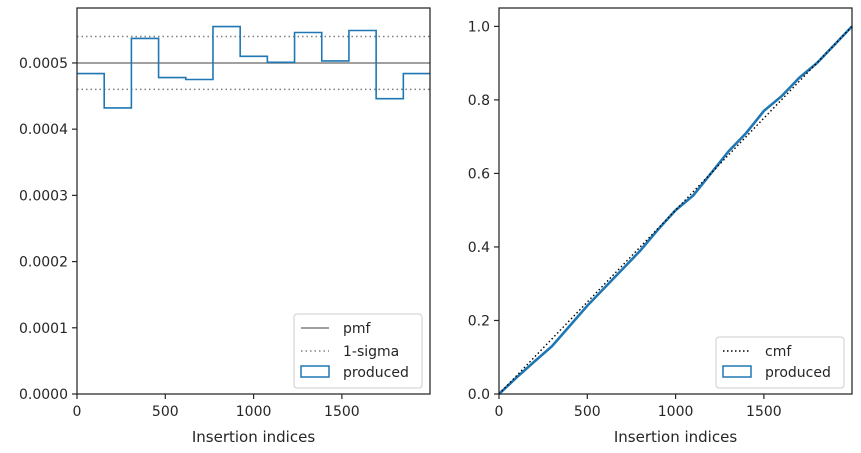  Describe the element at coordinates (675, 437) in the screenshot. I see `cmf-x-axis-label: Insertion indices` at that location.